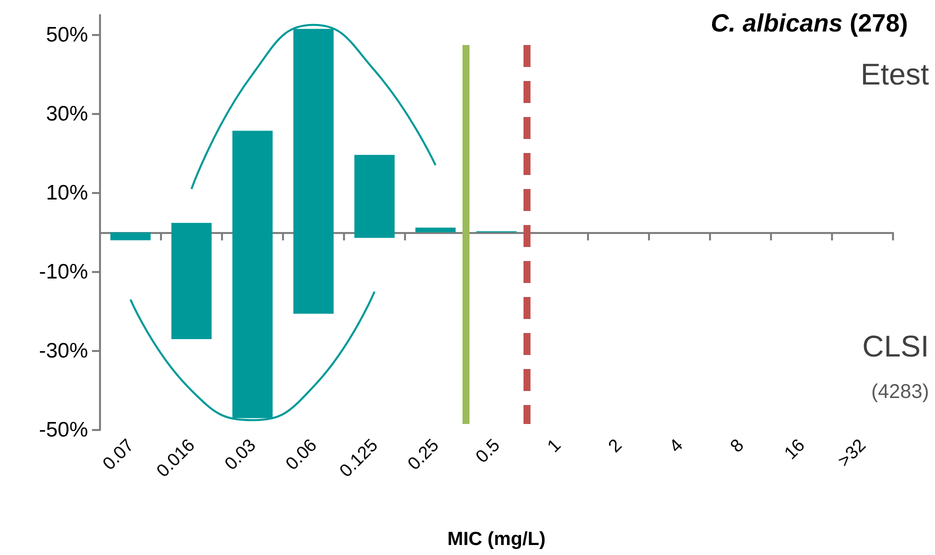 This screenshot has height=555, width=935. Describe the element at coordinates (615, 445) in the screenshot. I see `x-tick-label: 2` at that location.